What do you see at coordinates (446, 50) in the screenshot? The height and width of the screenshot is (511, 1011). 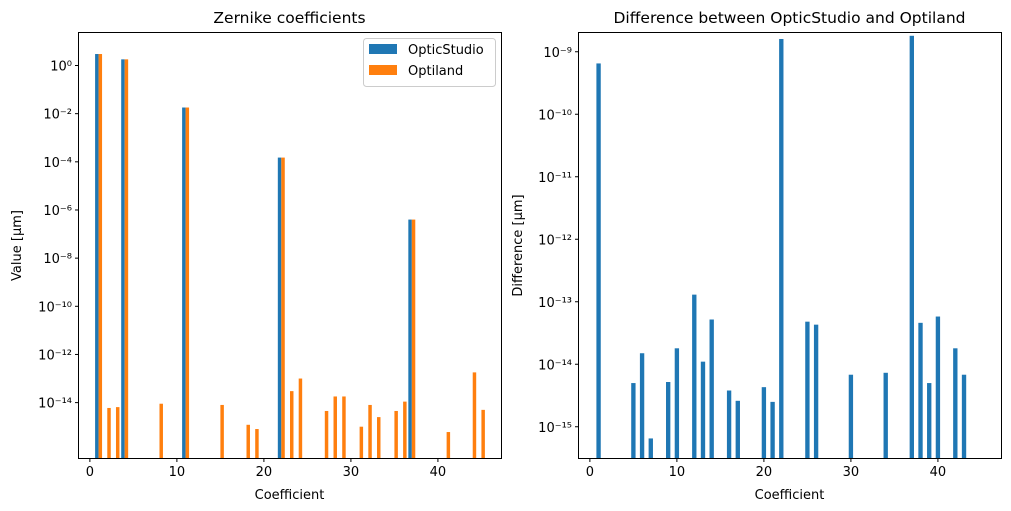 I see `legend-label-opticstudio: OpticStudio` at bounding box center [446, 50].